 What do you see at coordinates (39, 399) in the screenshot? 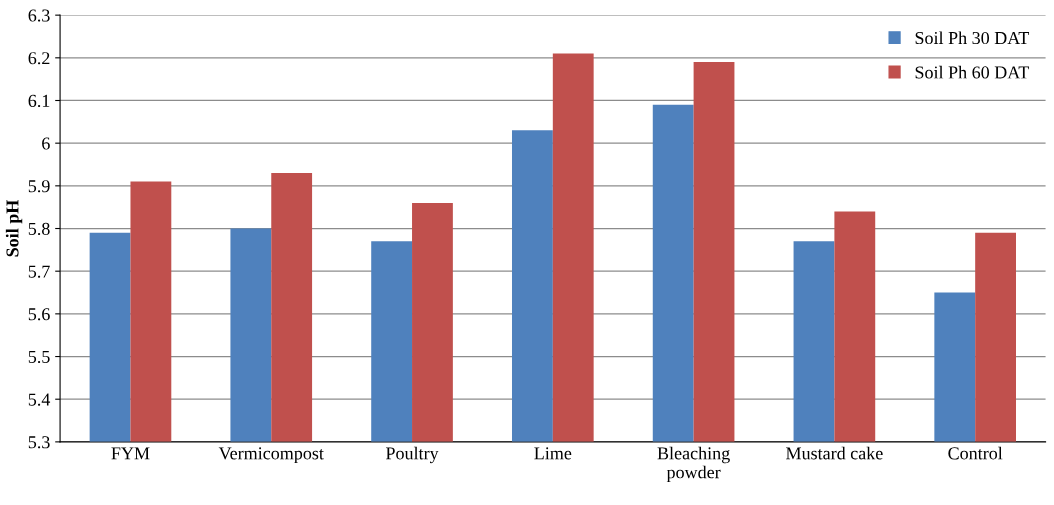
I see `y-tick-label: 5.4` at bounding box center [39, 399].